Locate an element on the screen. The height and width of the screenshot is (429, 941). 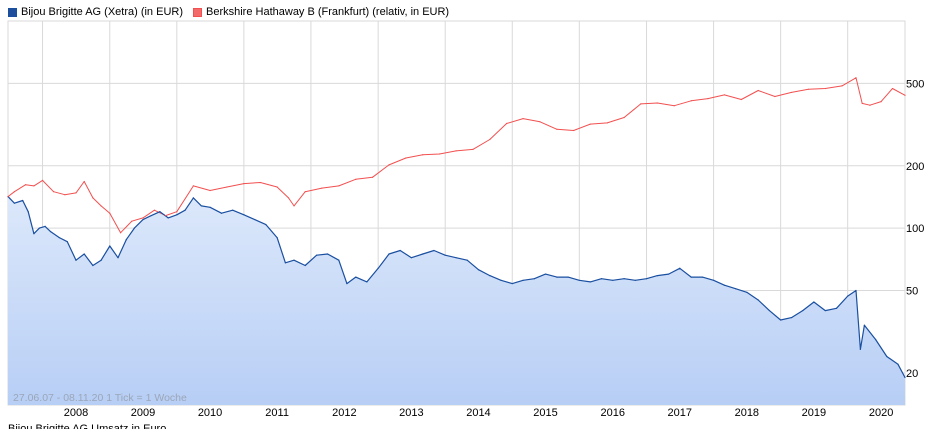
legend-swatch-berkshire-hathaway is located at coordinates (197, 12).